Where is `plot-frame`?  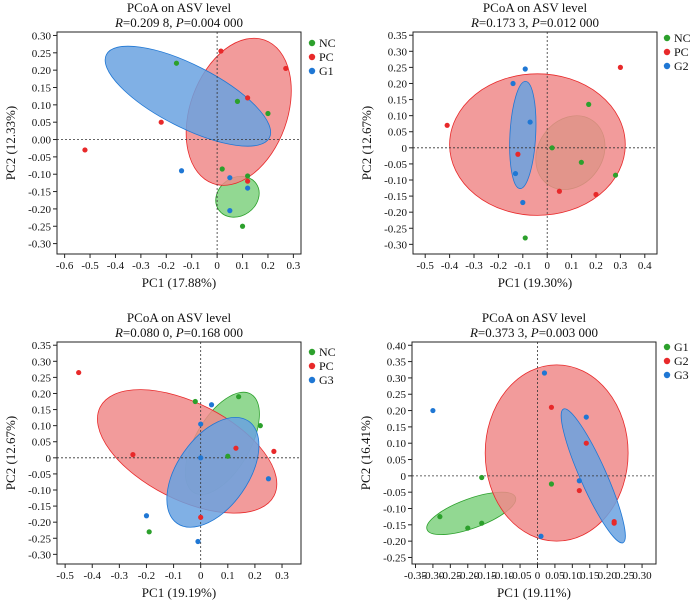
plot-frame is located at coordinates (535, 143).